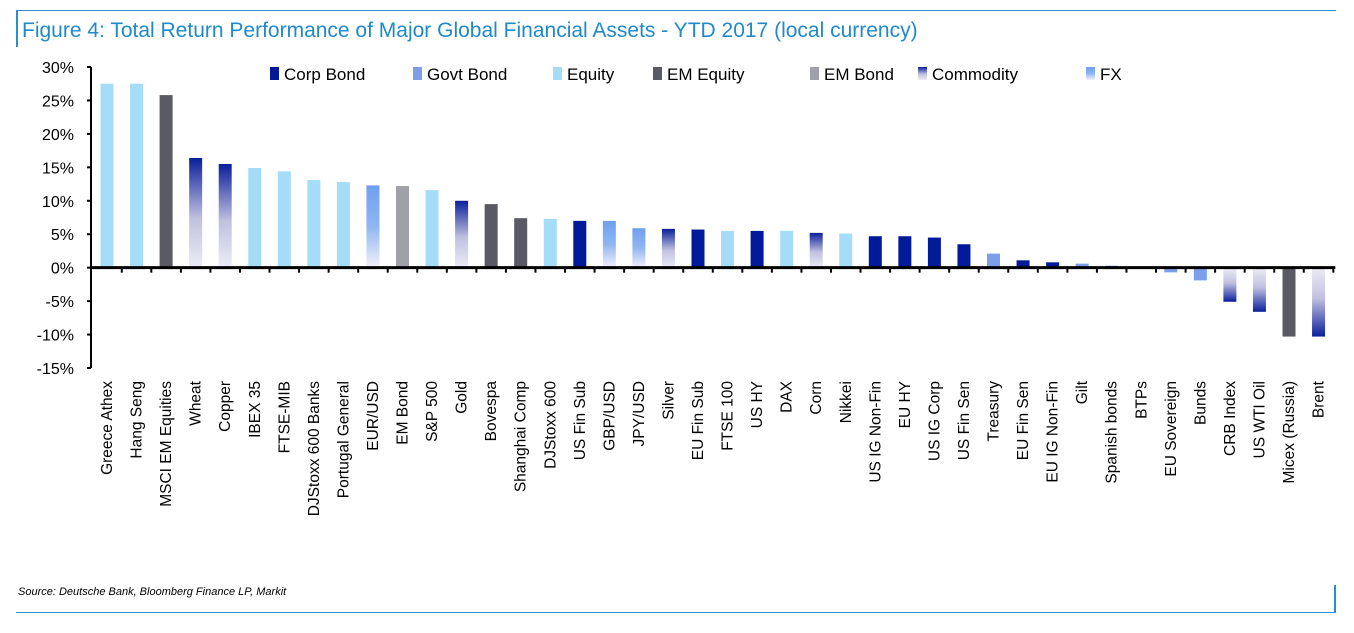  Describe the element at coordinates (255, 409) in the screenshot. I see `x-tick-label: IBEX 35` at that location.